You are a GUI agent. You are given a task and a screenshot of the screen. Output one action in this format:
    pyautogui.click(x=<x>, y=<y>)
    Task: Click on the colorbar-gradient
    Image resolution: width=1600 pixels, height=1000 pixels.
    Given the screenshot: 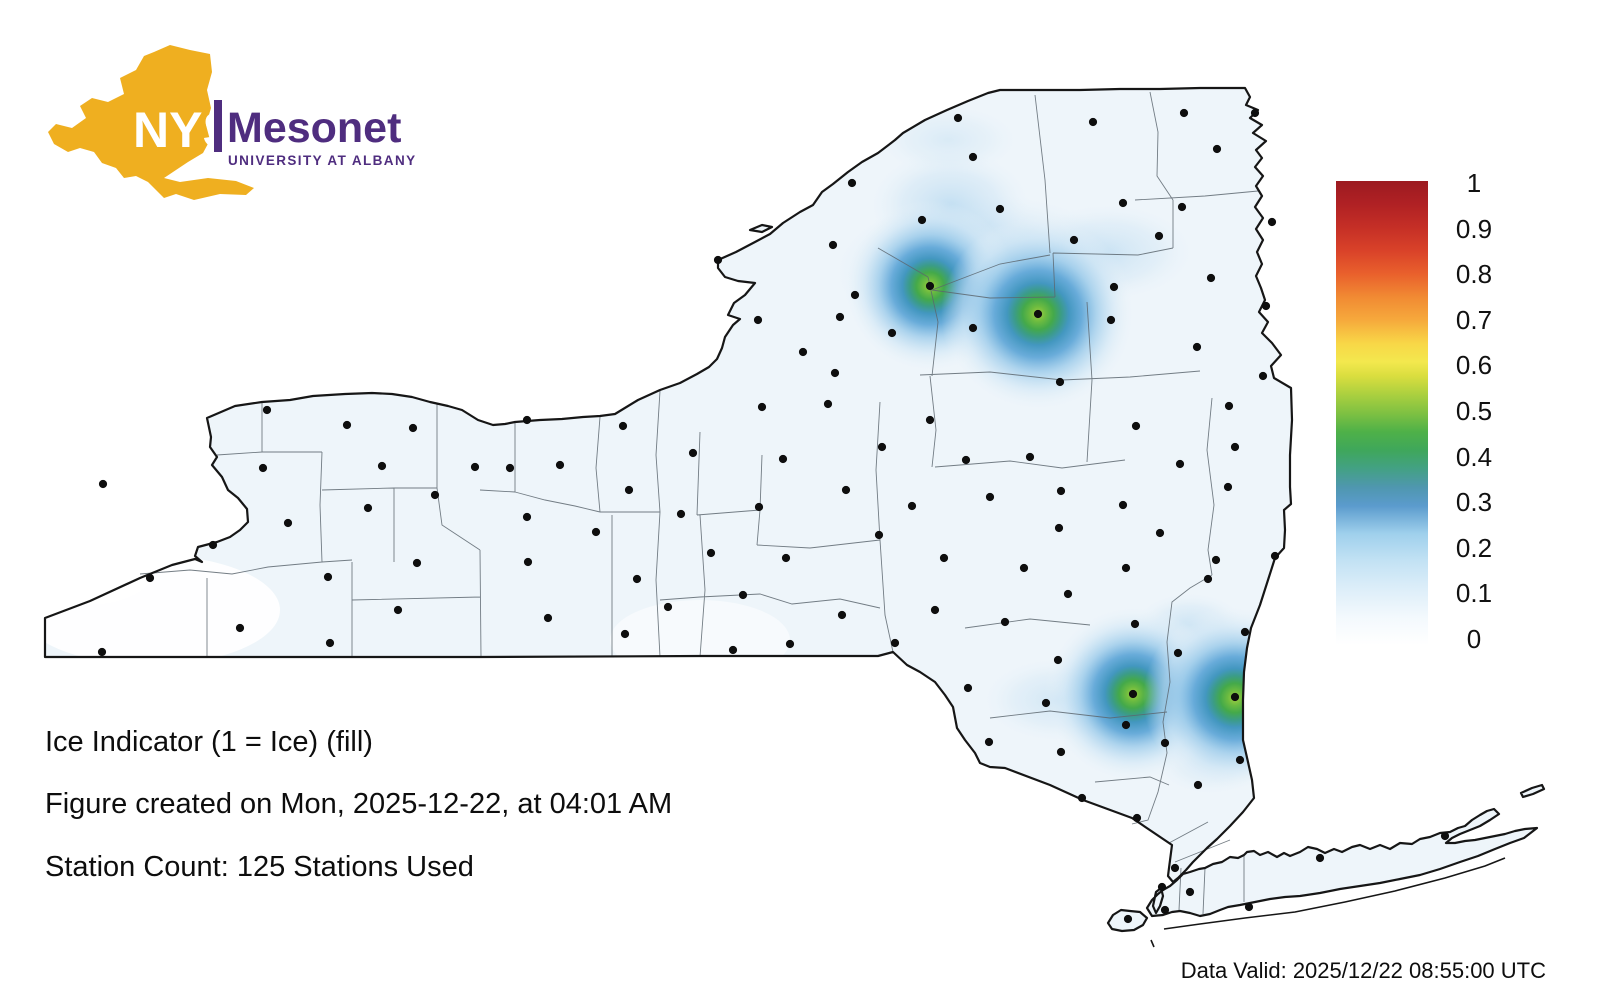 What is the action you would take?
    pyautogui.click(x=1382, y=413)
    